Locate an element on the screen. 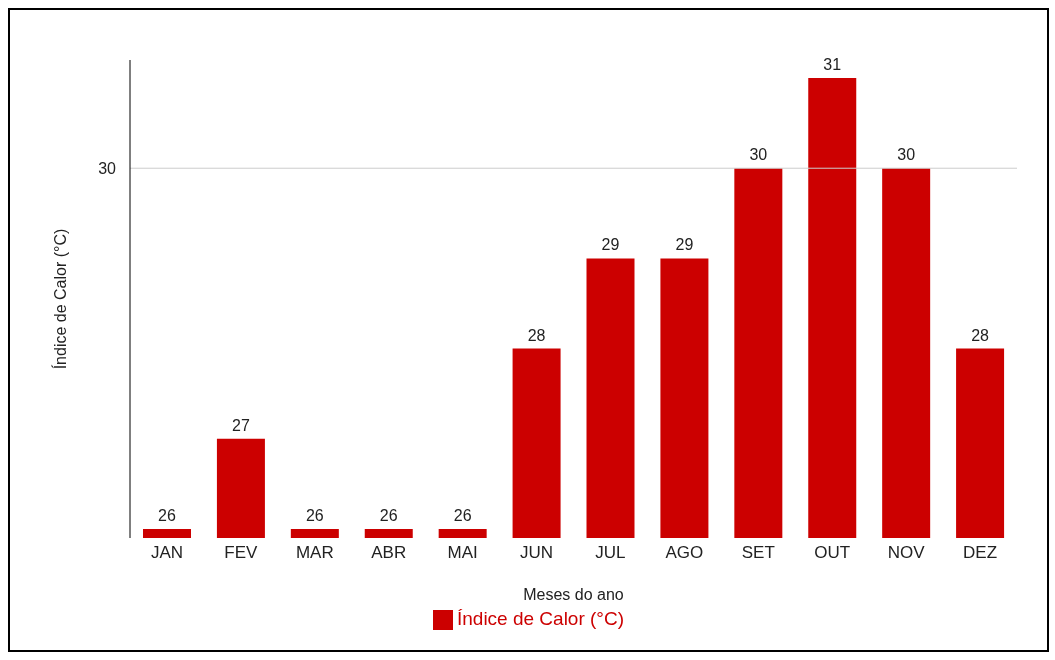 The width and height of the screenshot is (1055, 660). x-axis-title: Meses do ano is located at coordinates (573, 594).